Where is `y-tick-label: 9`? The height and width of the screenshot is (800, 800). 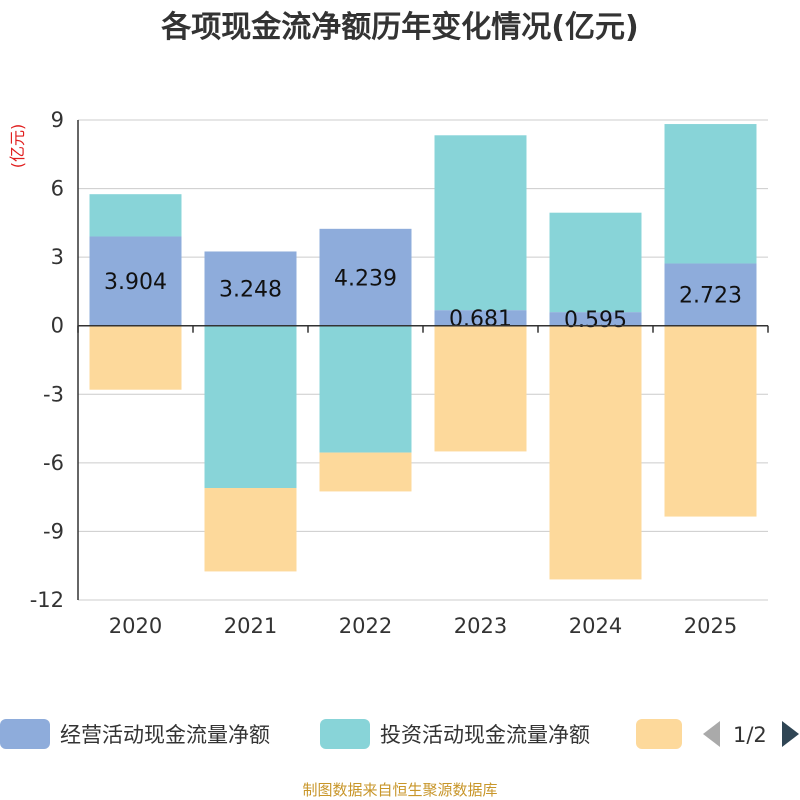 y-tick-label: 9 is located at coordinates (57, 120).